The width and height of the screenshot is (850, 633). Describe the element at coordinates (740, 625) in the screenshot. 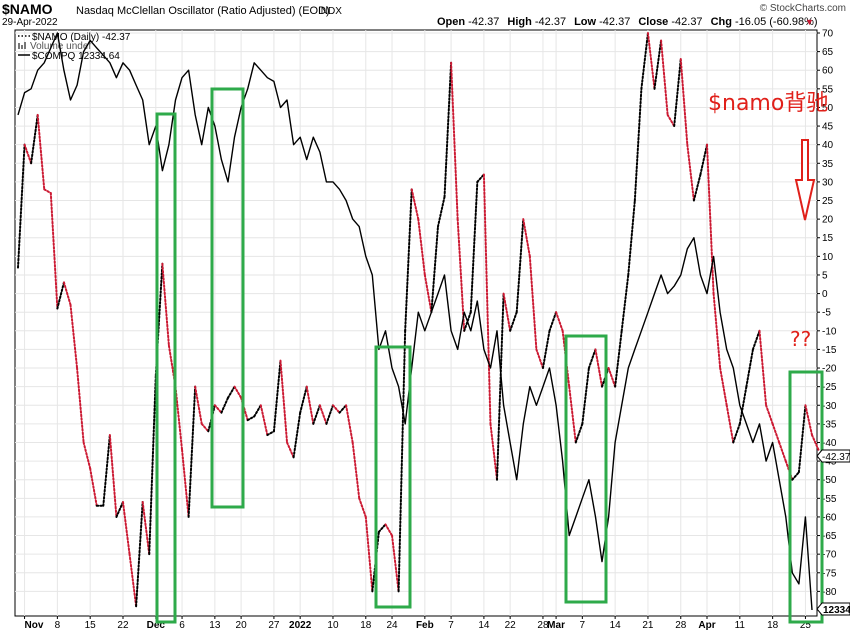

I see `x-tick-label: 11` at that location.